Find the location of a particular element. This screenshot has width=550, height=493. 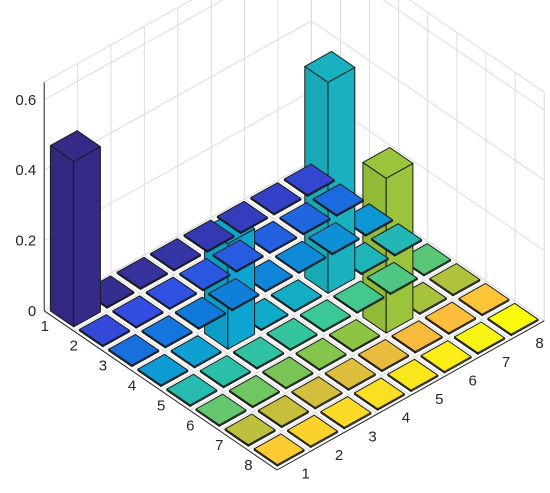

bar-r3-c1 is located at coordinates (134, 350).